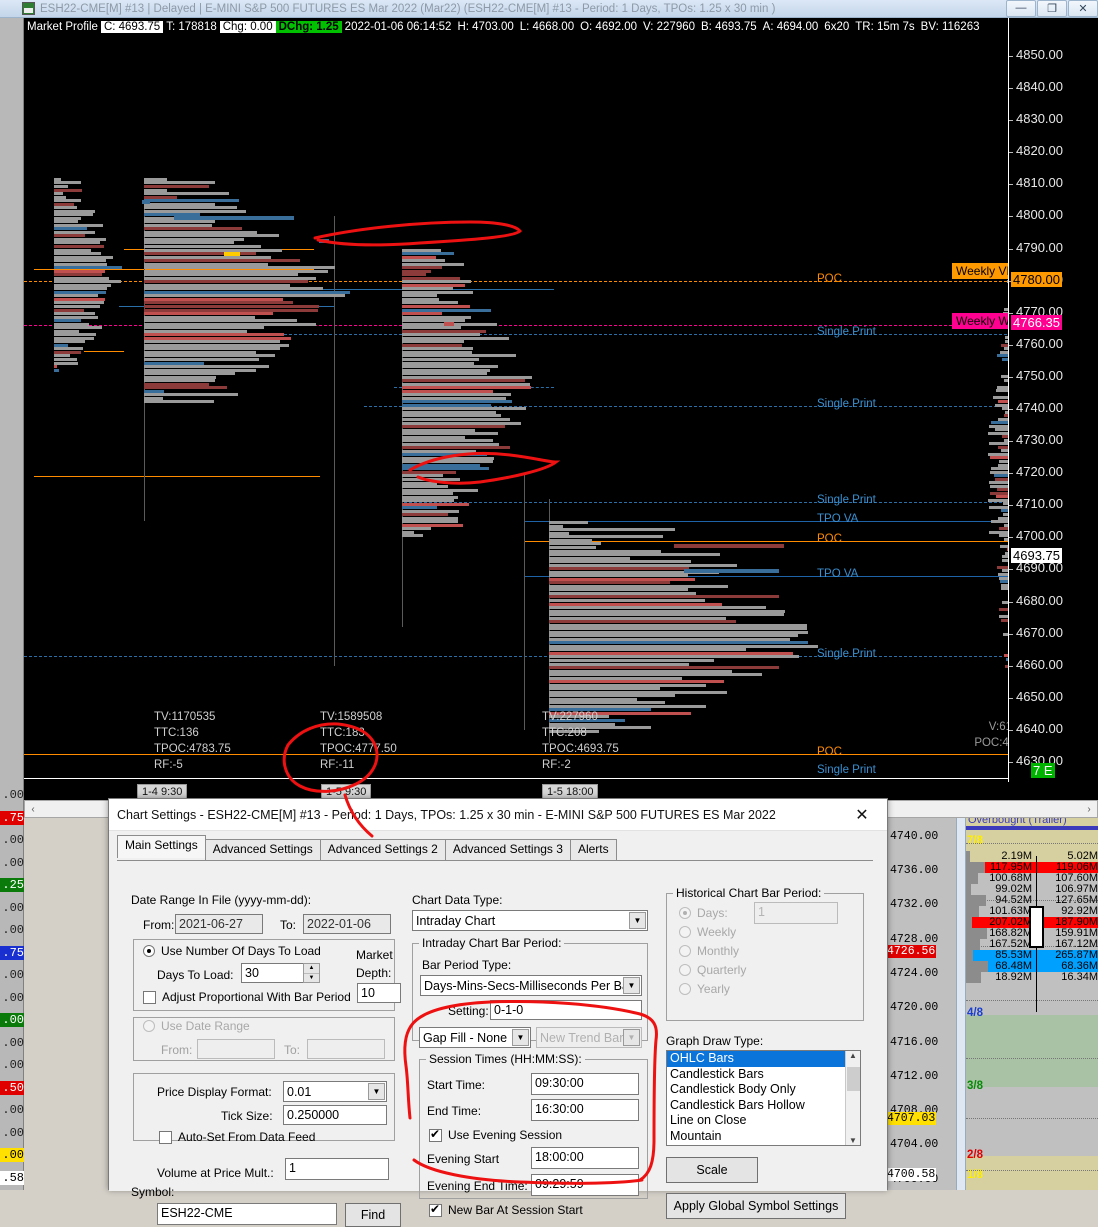 The image size is (1098, 1227). Describe the element at coordinates (585, 1110) in the screenshot. I see `end-time-field: 16:30:00` at that location.